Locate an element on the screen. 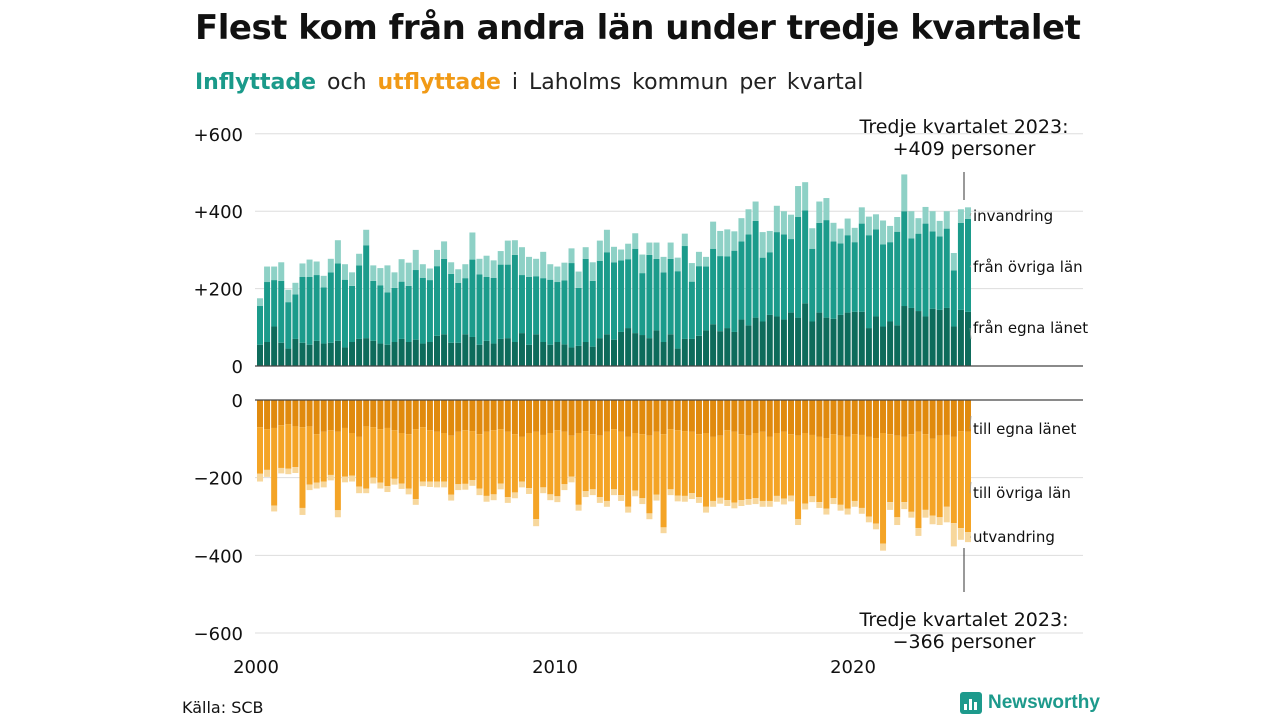 The width and height of the screenshot is (1280, 720). subtitle-och: och is located at coordinates (347, 82).